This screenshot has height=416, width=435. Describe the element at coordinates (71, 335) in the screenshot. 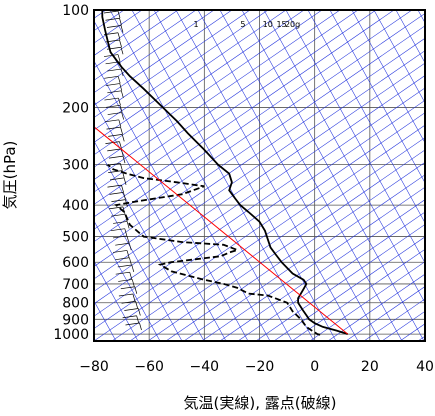

I see `y-tick-label: 1000` at that location.